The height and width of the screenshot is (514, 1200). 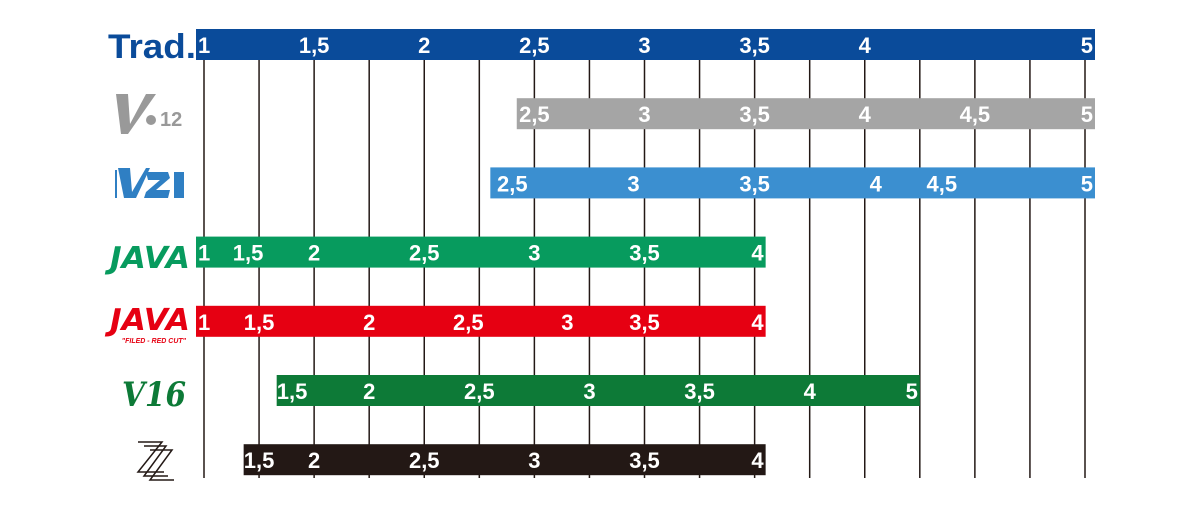 What do you see at coordinates (154, 341) in the screenshot?
I see `svg-text: "FILED - RED CUT"` at bounding box center [154, 341].